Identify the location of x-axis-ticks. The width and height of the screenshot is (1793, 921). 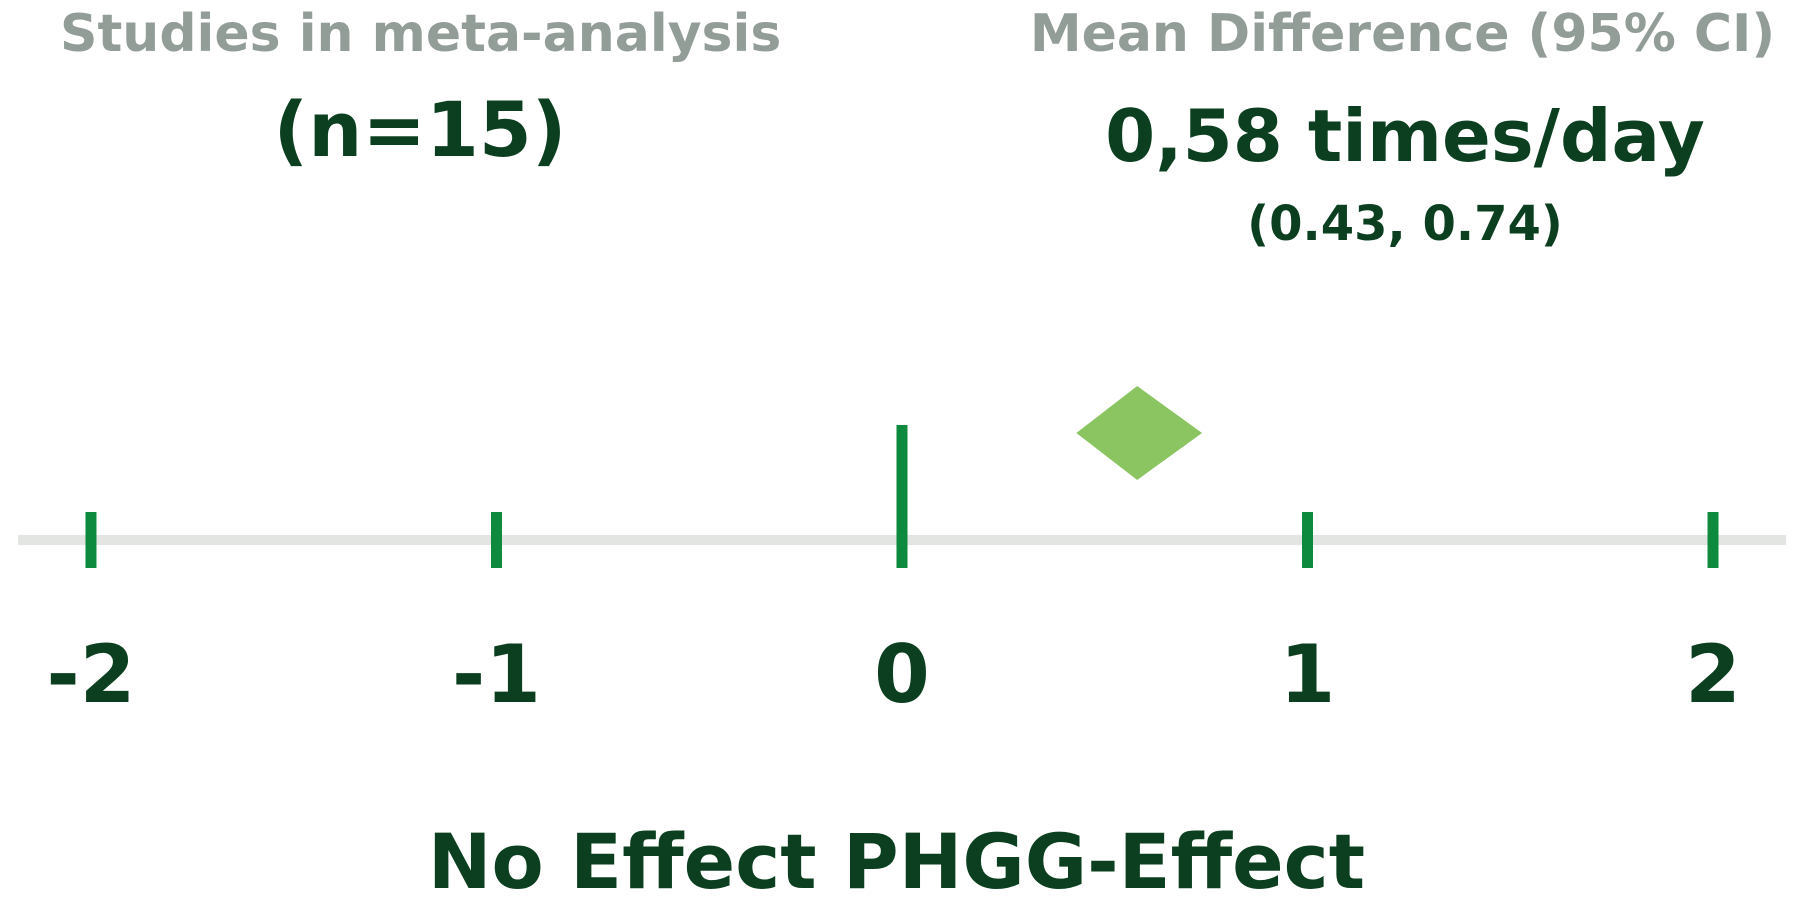
(902, 540).